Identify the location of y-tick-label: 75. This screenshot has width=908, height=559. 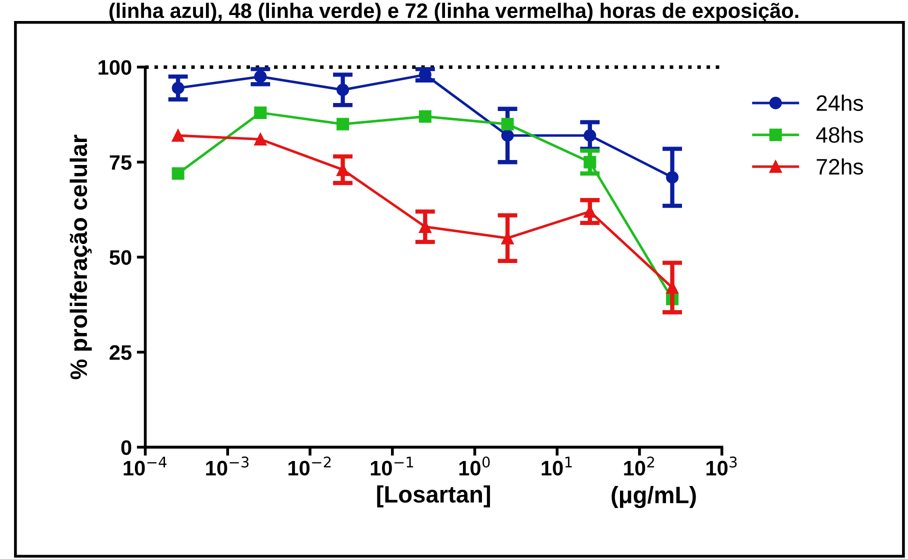
(121, 162).